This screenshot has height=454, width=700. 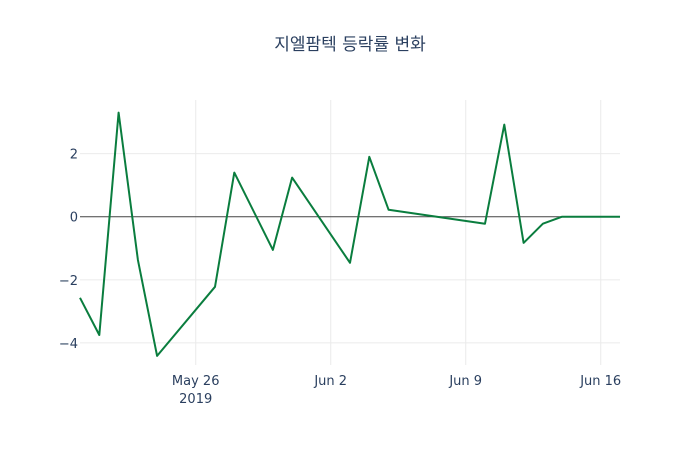 What do you see at coordinates (350, 45) in the screenshot?
I see `chart-title: 지엘팜텍 등락률 변화` at bounding box center [350, 45].